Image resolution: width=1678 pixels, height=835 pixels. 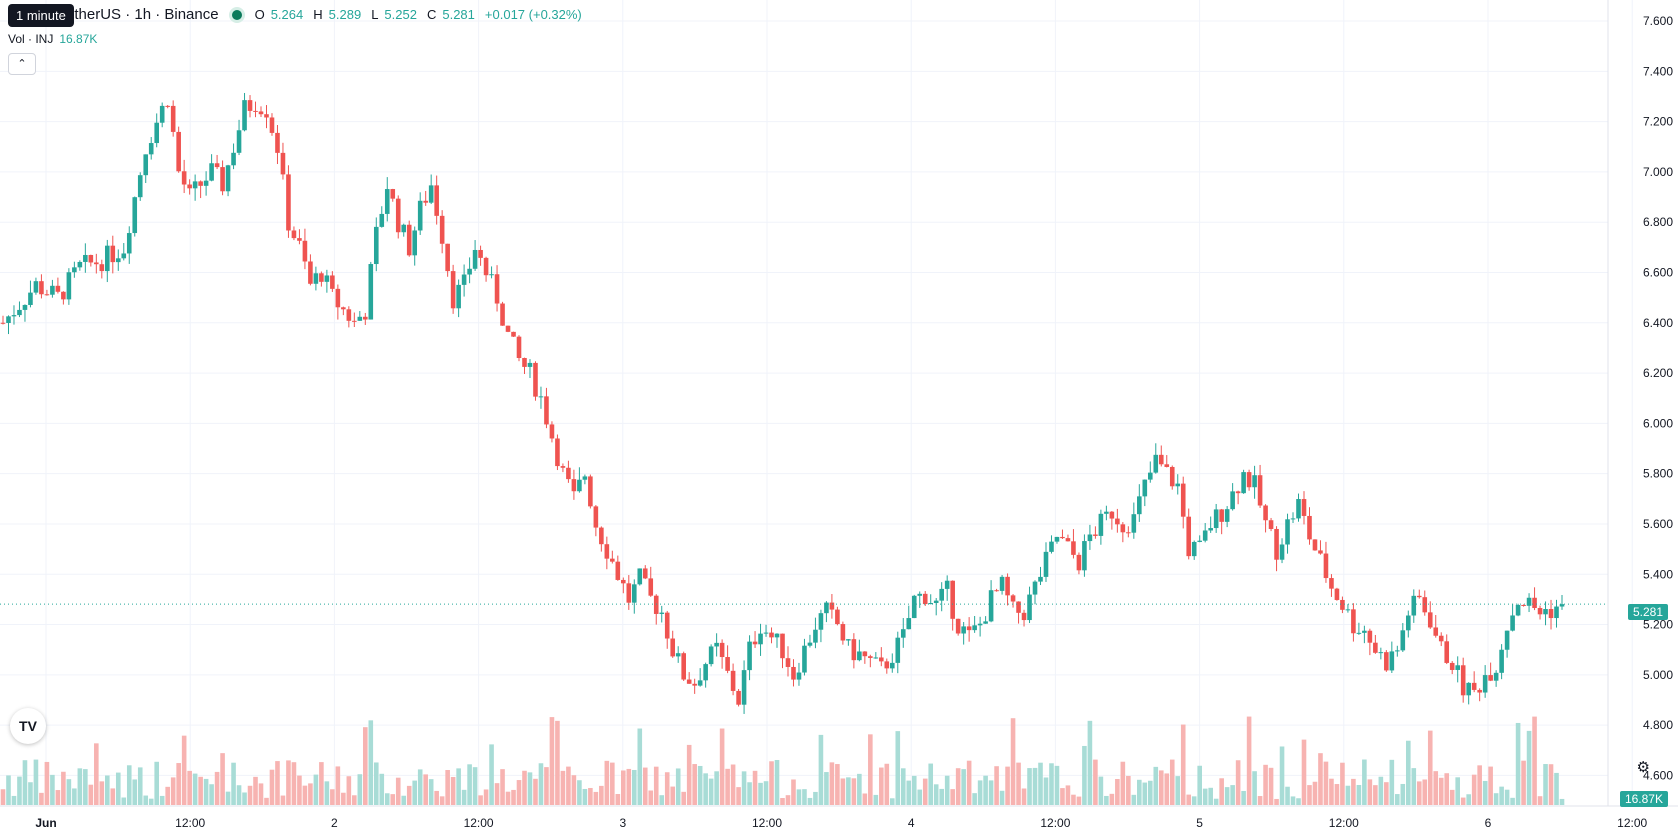 What do you see at coordinates (1055, 823) in the screenshot?
I see `x-tick-label: 12:00` at bounding box center [1055, 823].